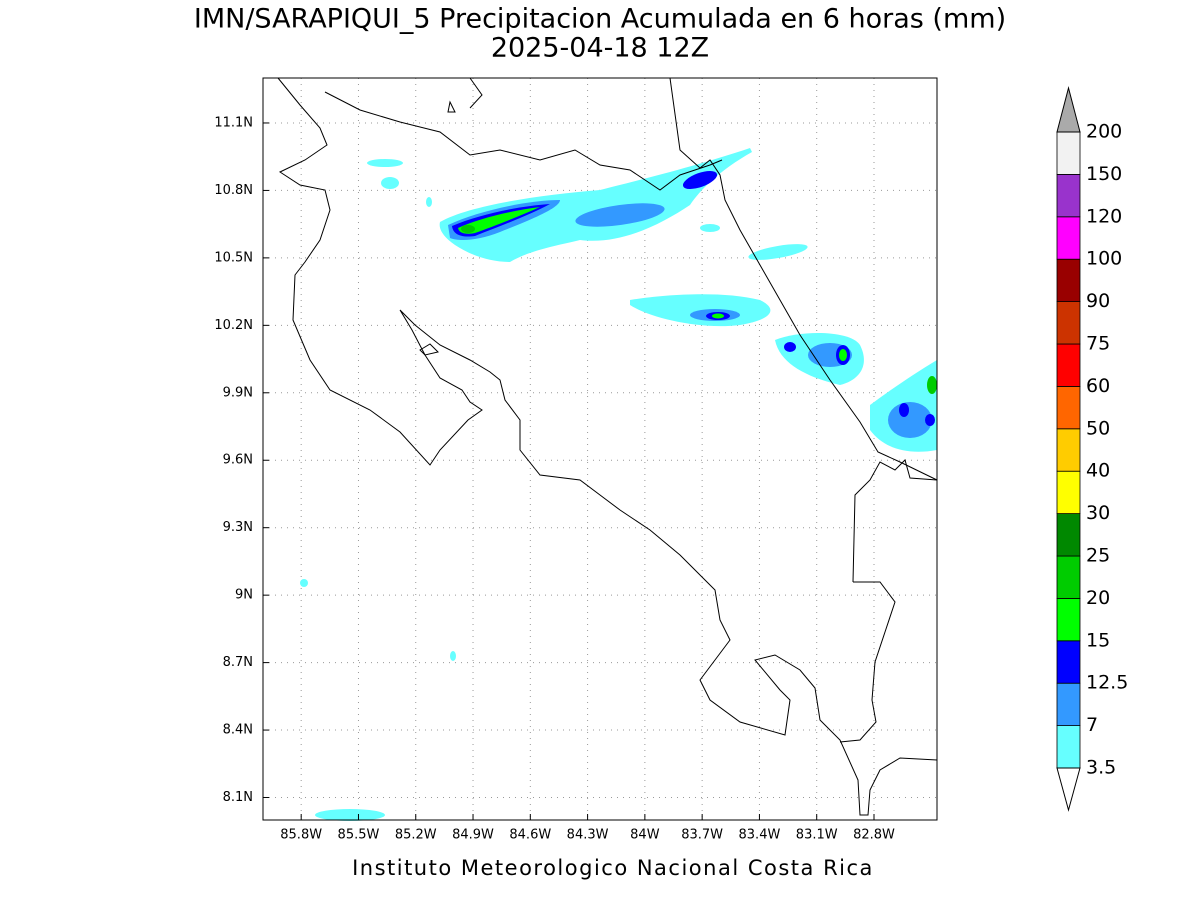 The image size is (1200, 900). I want to click on x-tick-label: 84.3W, so click(588, 835).